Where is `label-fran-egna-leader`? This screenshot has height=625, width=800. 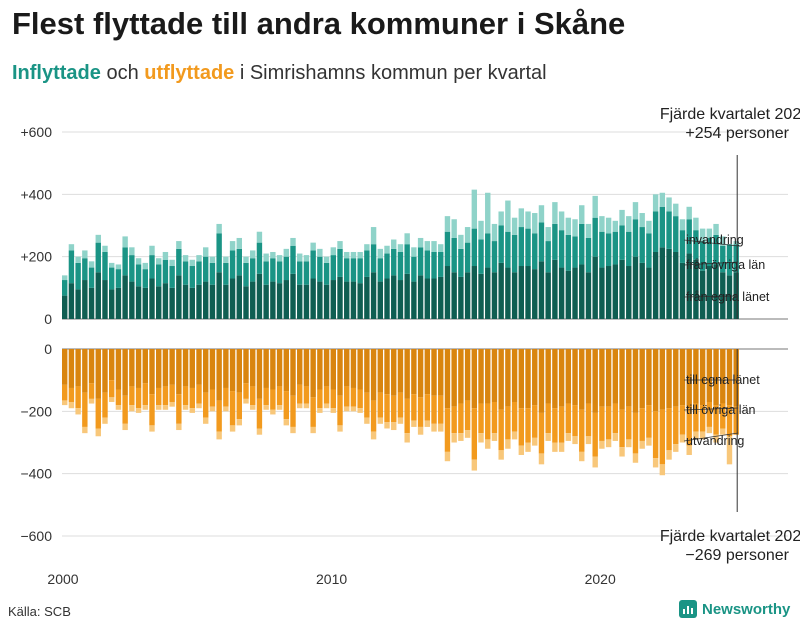
label-fran-egna-leader is located at coordinates (711, 296).